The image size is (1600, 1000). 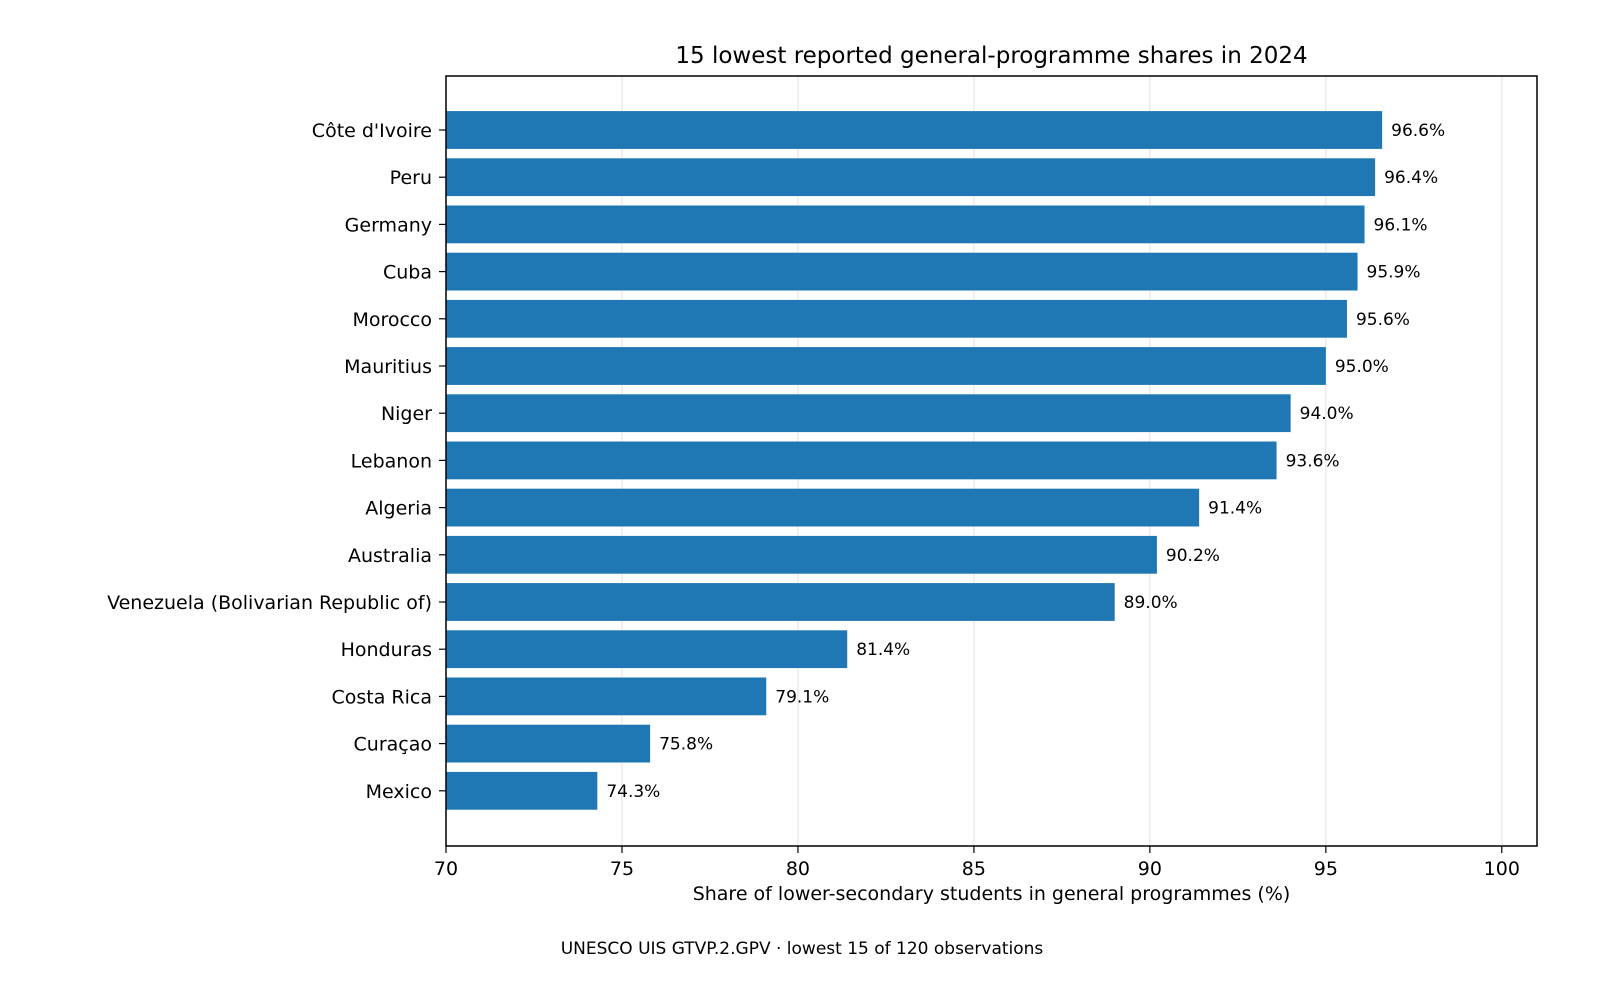 What do you see at coordinates (398, 509) in the screenshot?
I see `category-label: Algeria` at bounding box center [398, 509].